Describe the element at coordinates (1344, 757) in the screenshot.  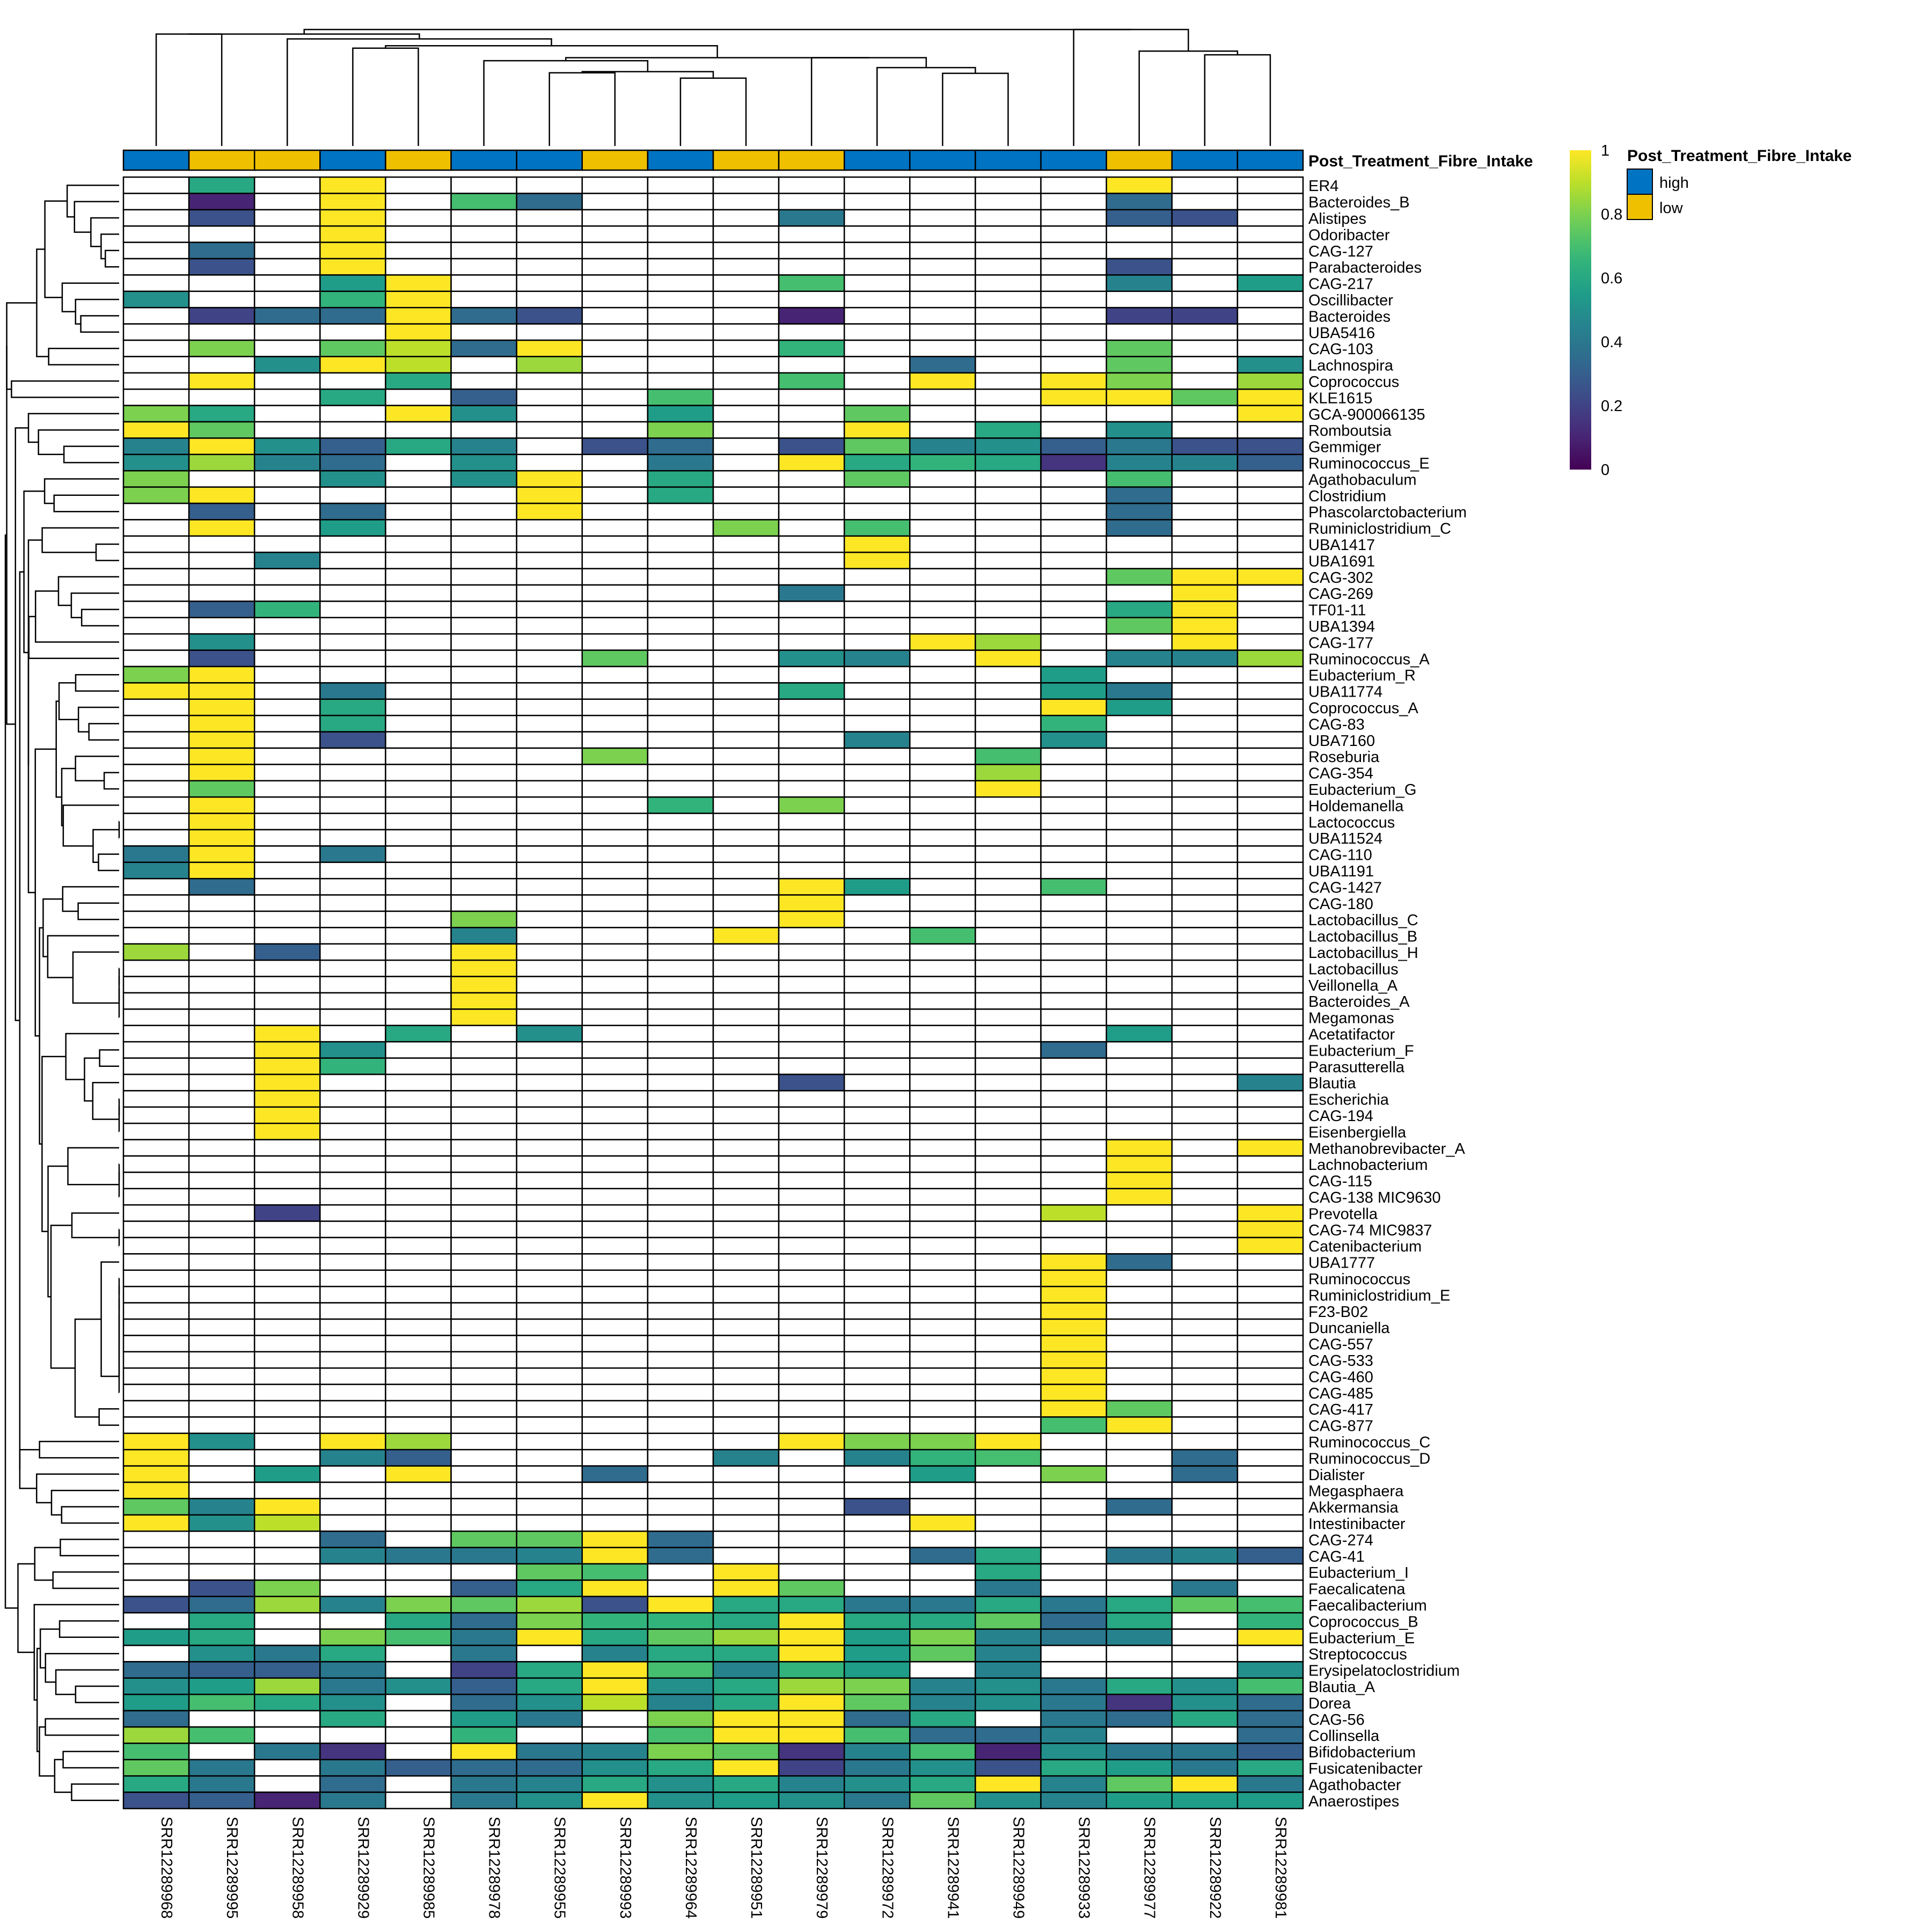
I see `row-label: Roseburia` at that location.